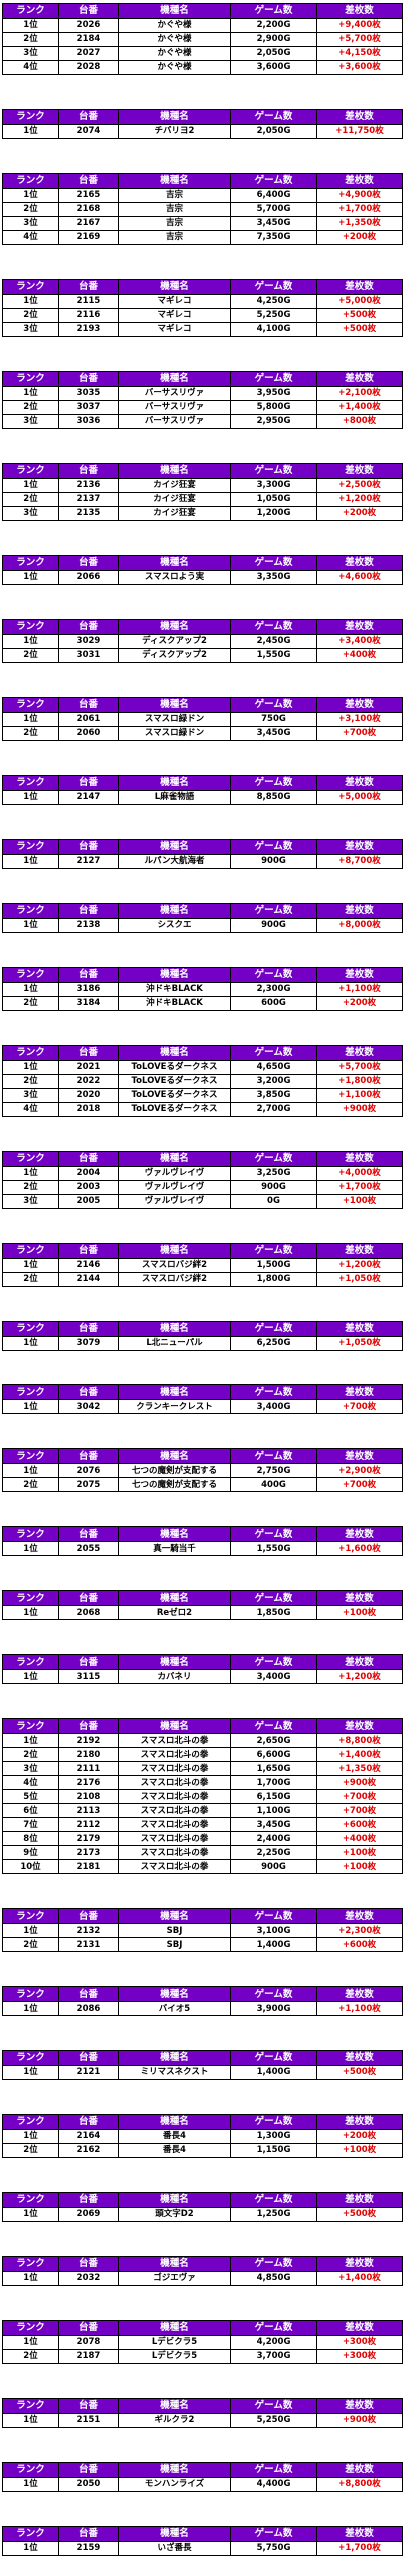 The image size is (404, 2563). What do you see at coordinates (88, 2485) in the screenshot?
I see `machine-number-cell: 2050` at bounding box center [88, 2485].